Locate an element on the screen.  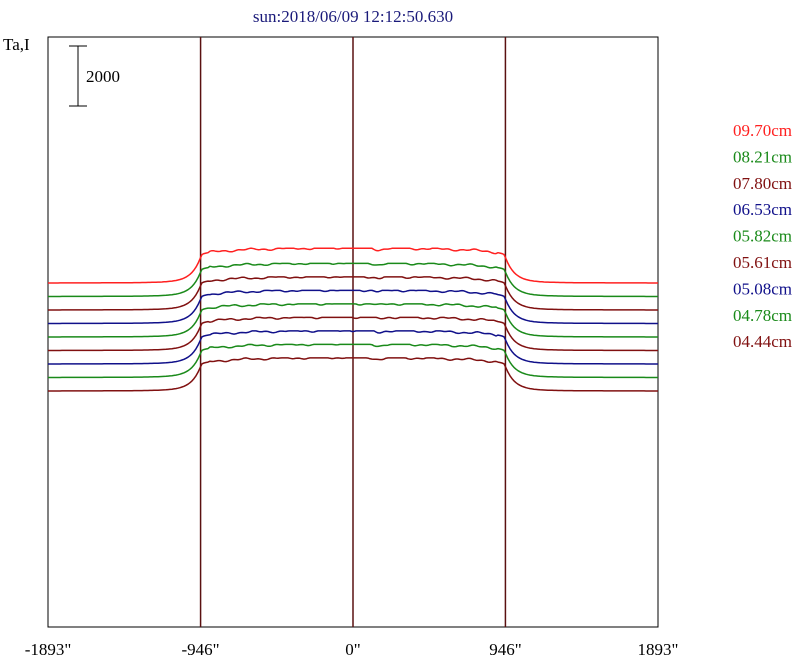
chart-title: sun:2018/06/09 12:12:50.630 is located at coordinates (353, 16).